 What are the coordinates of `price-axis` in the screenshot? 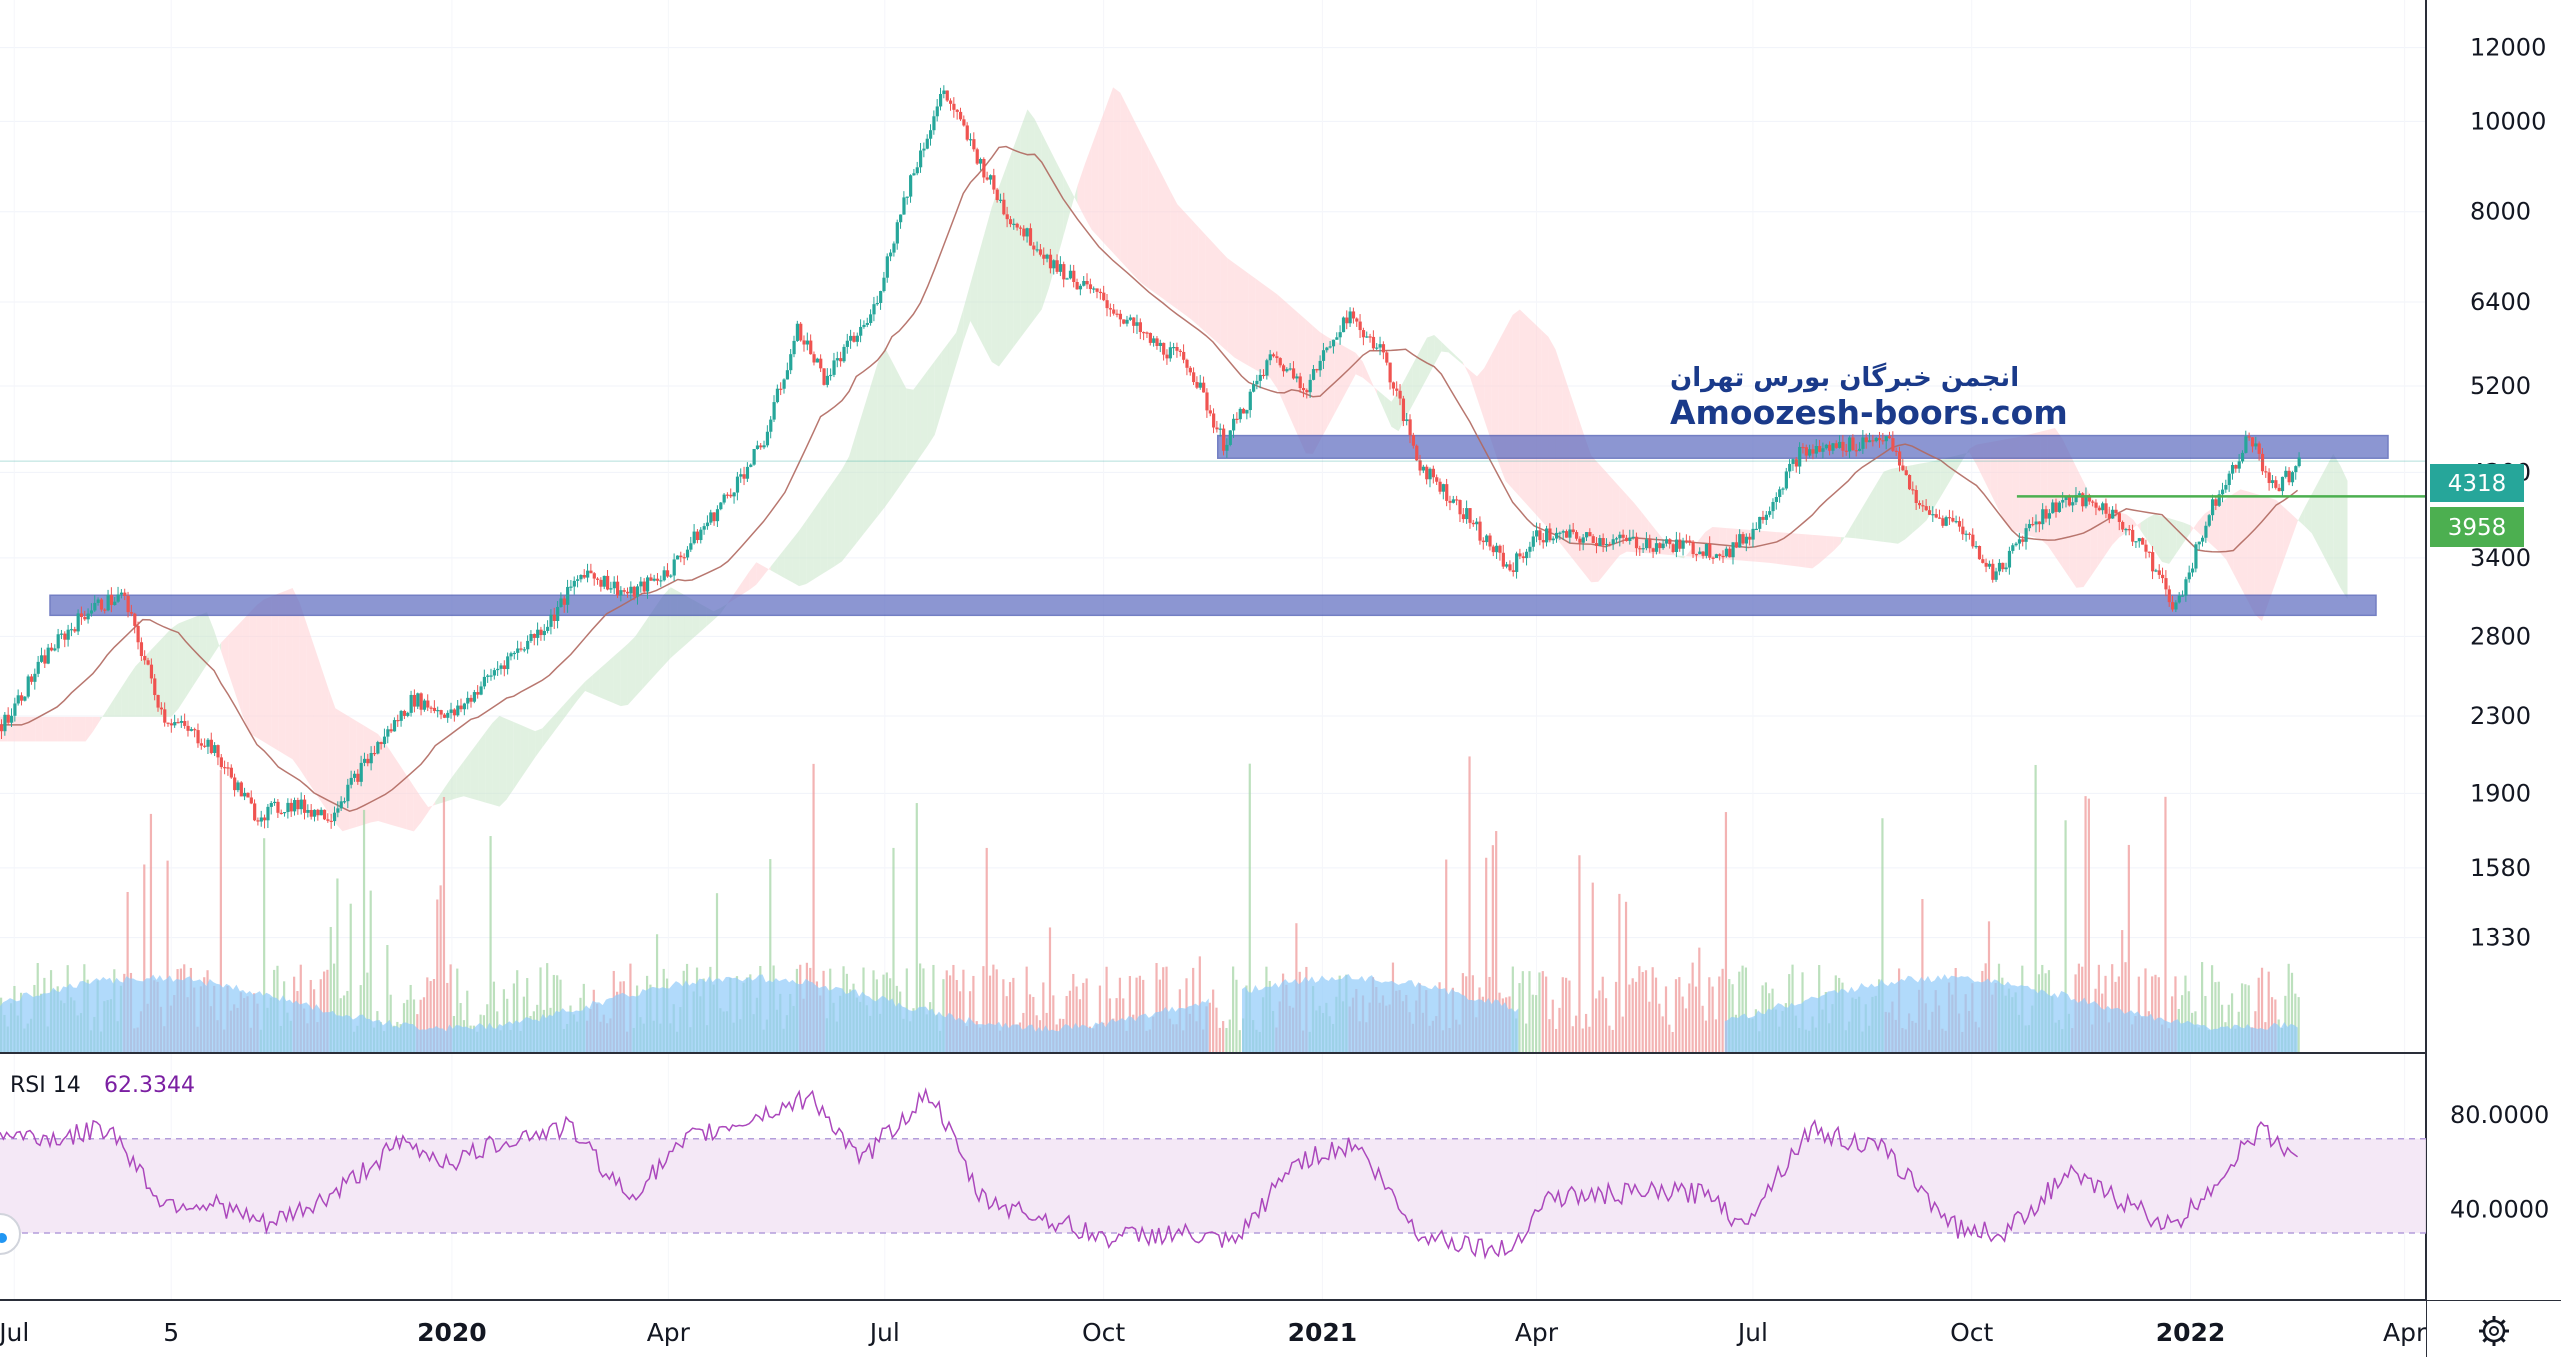 It's located at (2494, 650).